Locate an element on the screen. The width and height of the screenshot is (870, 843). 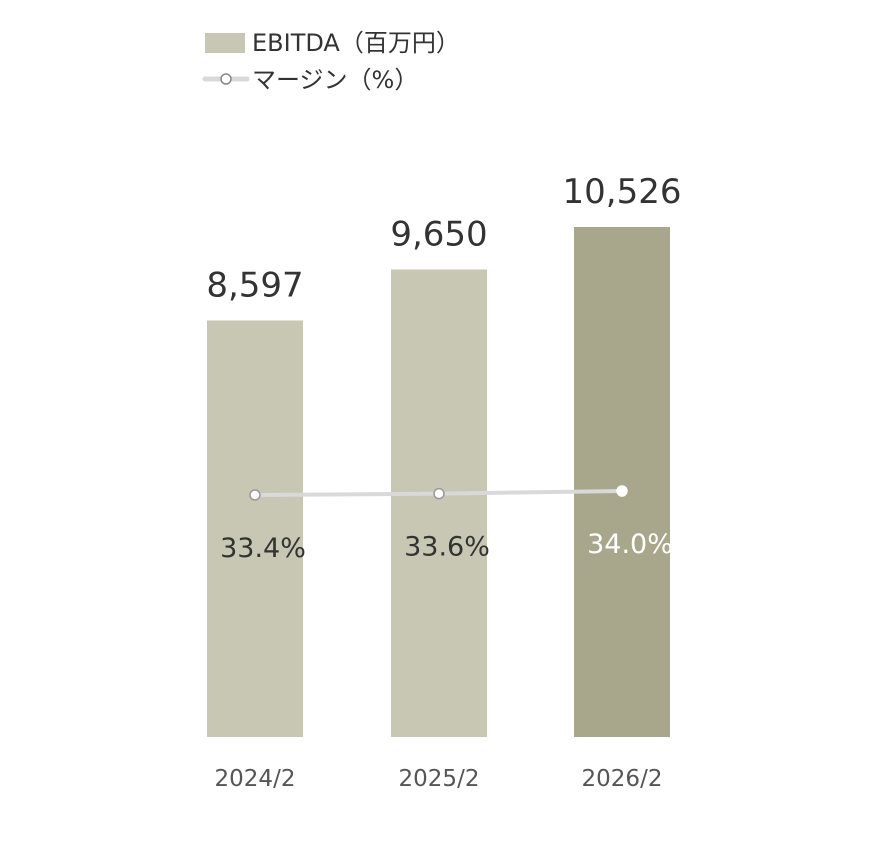
legend-swatch-ebitda is located at coordinates (225, 43).